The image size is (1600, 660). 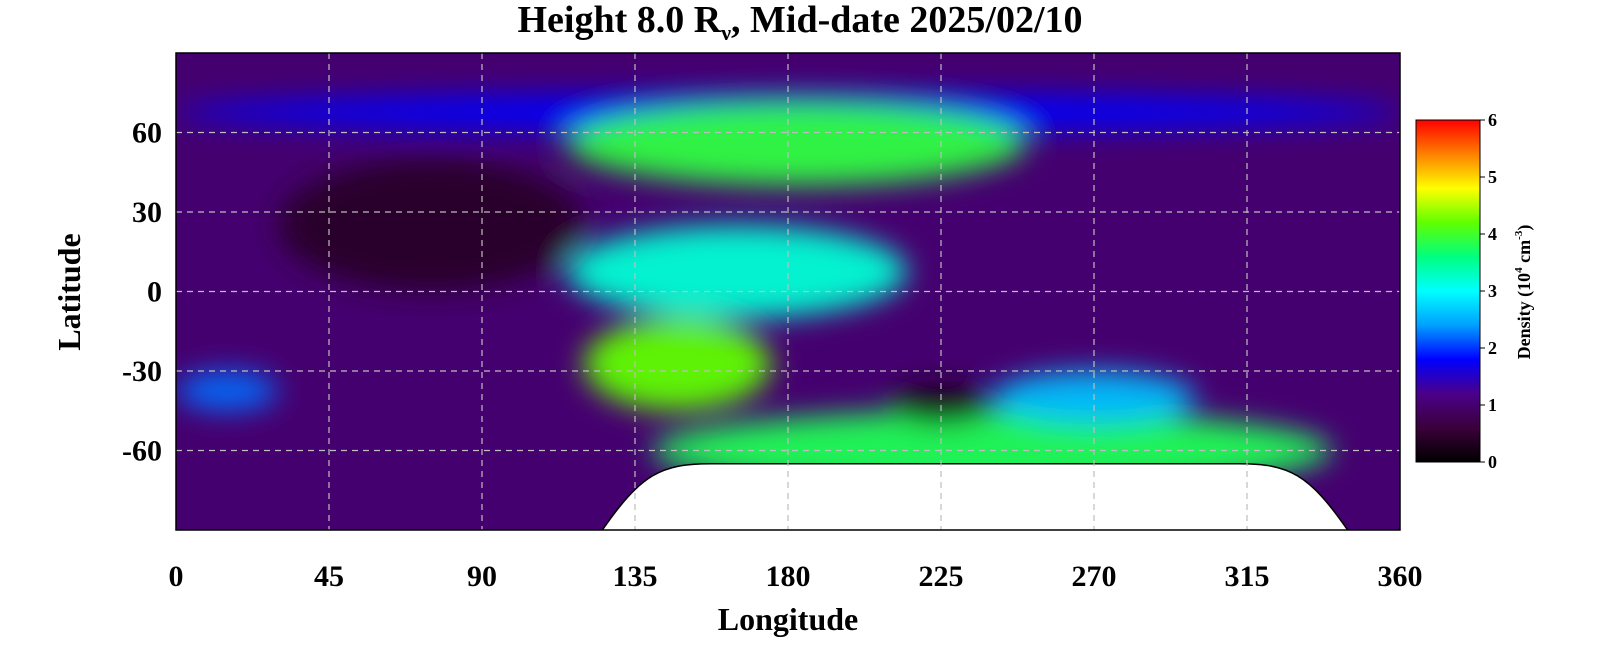 What do you see at coordinates (142, 451) in the screenshot?
I see `y-tick-label: -60` at bounding box center [142, 451].